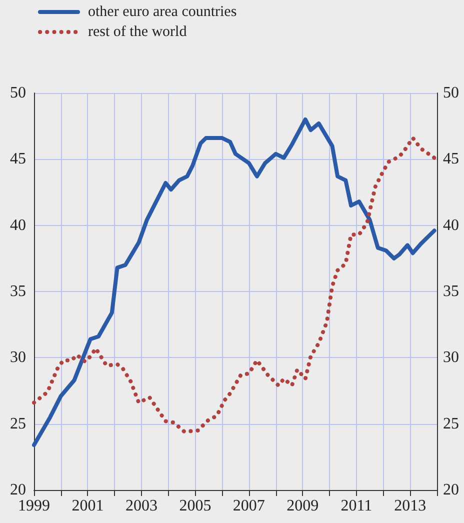 This screenshot has height=523, width=464. Describe the element at coordinates (18, 93) in the screenshot. I see `y-tick-label: 50` at that location.